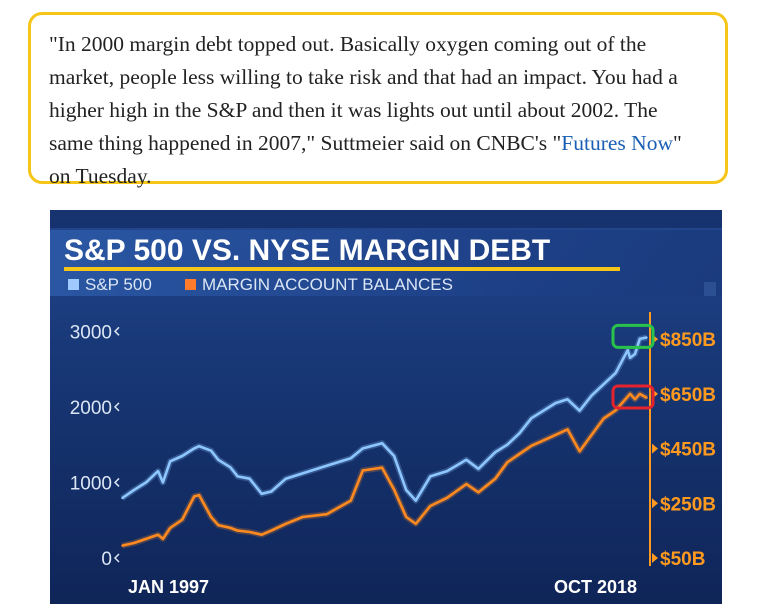  Describe the element at coordinates (386, 219) in the screenshot. I see `chart-top-strip` at that location.